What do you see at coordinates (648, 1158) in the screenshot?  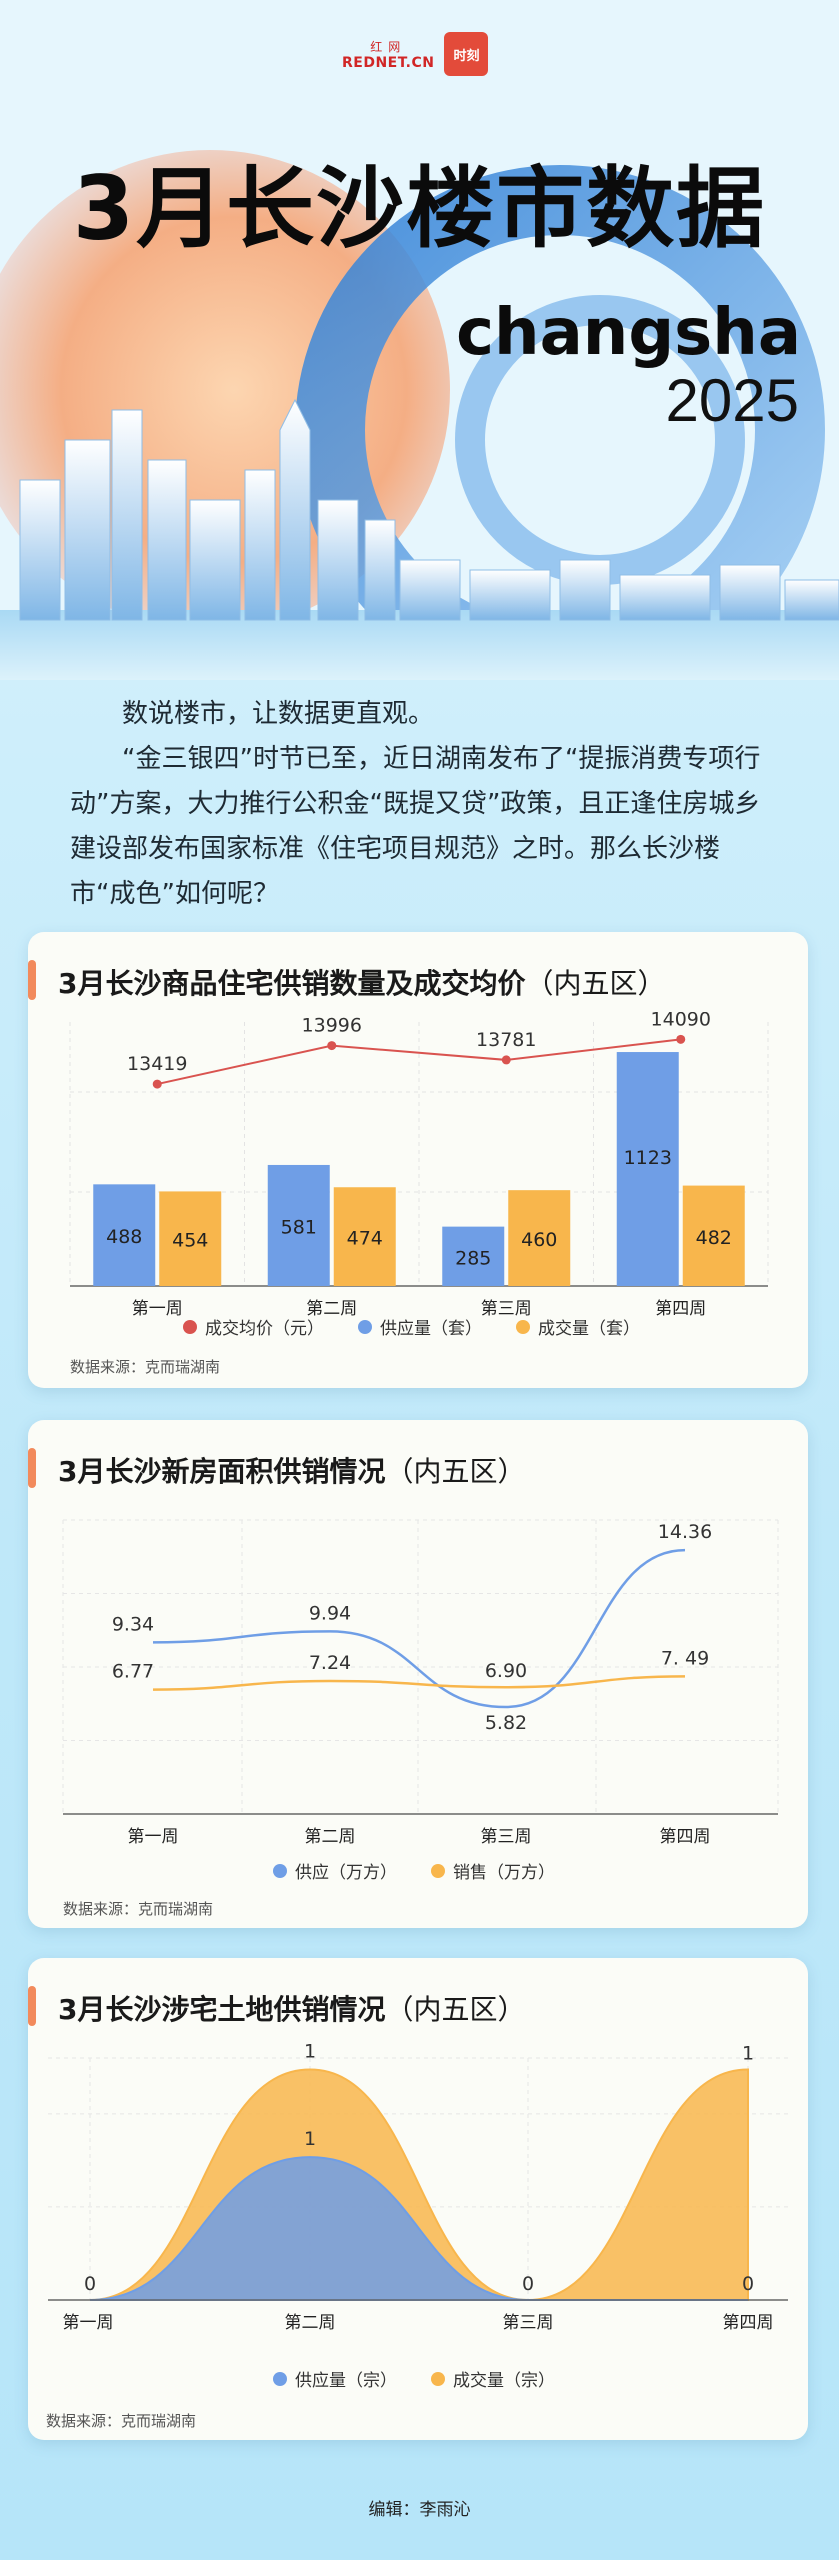 I see `bar-value-label: 1123` at bounding box center [648, 1158].